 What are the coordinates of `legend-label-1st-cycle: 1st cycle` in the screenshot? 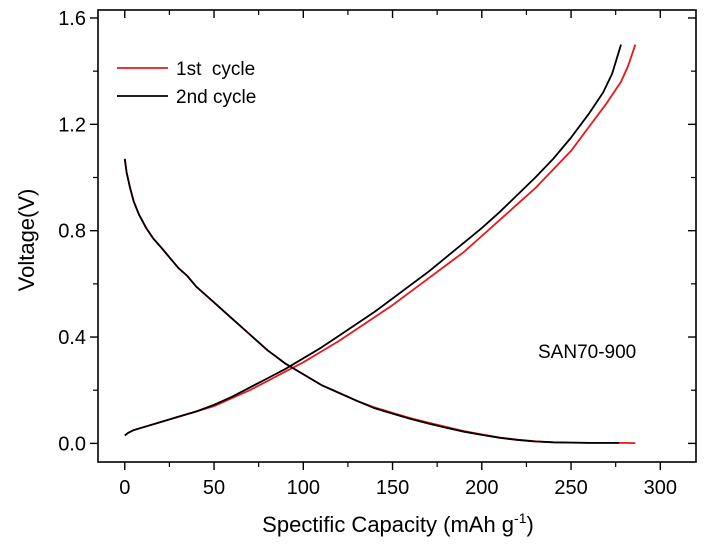 It's located at (215, 69).